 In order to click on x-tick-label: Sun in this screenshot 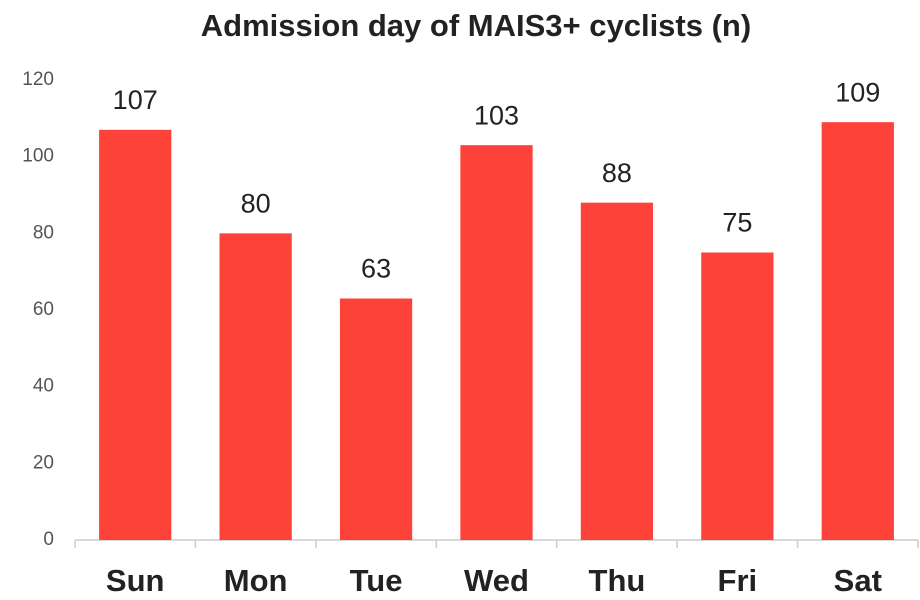, I will do `click(135, 580)`.